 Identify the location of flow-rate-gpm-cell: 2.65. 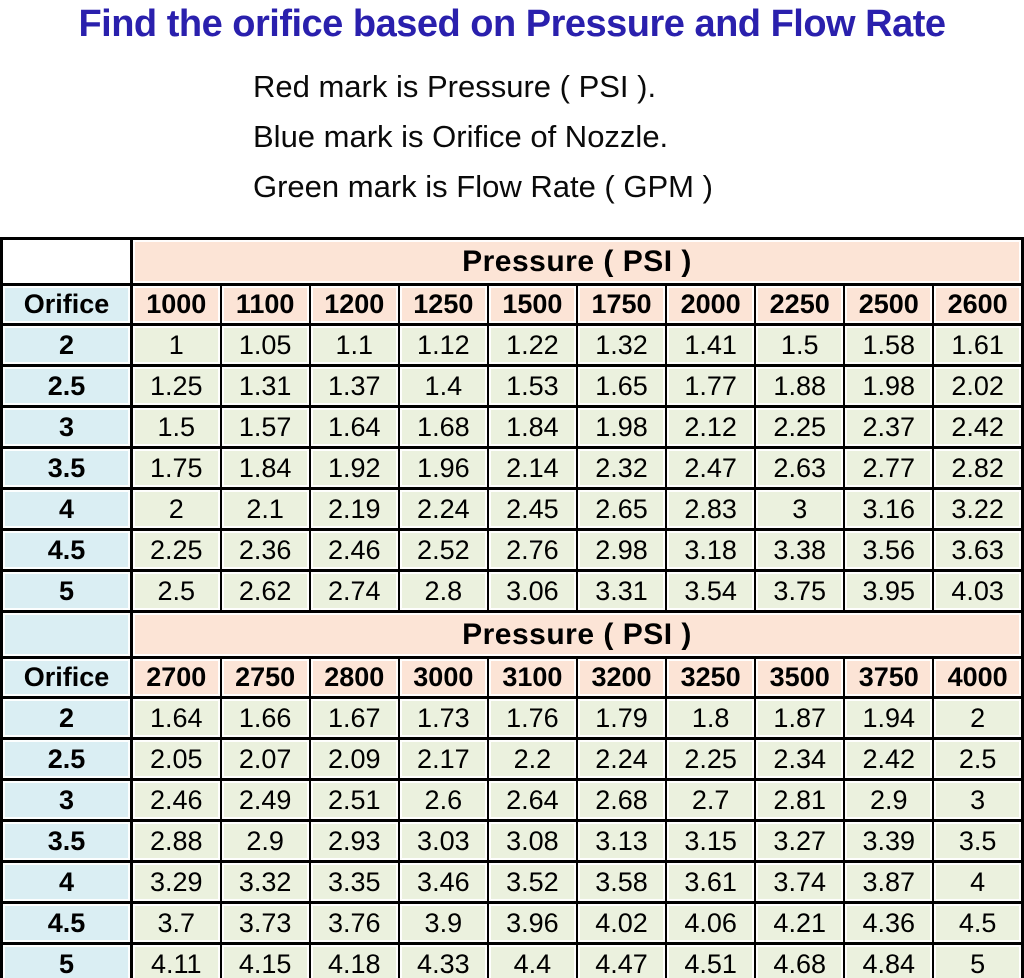
(621, 509).